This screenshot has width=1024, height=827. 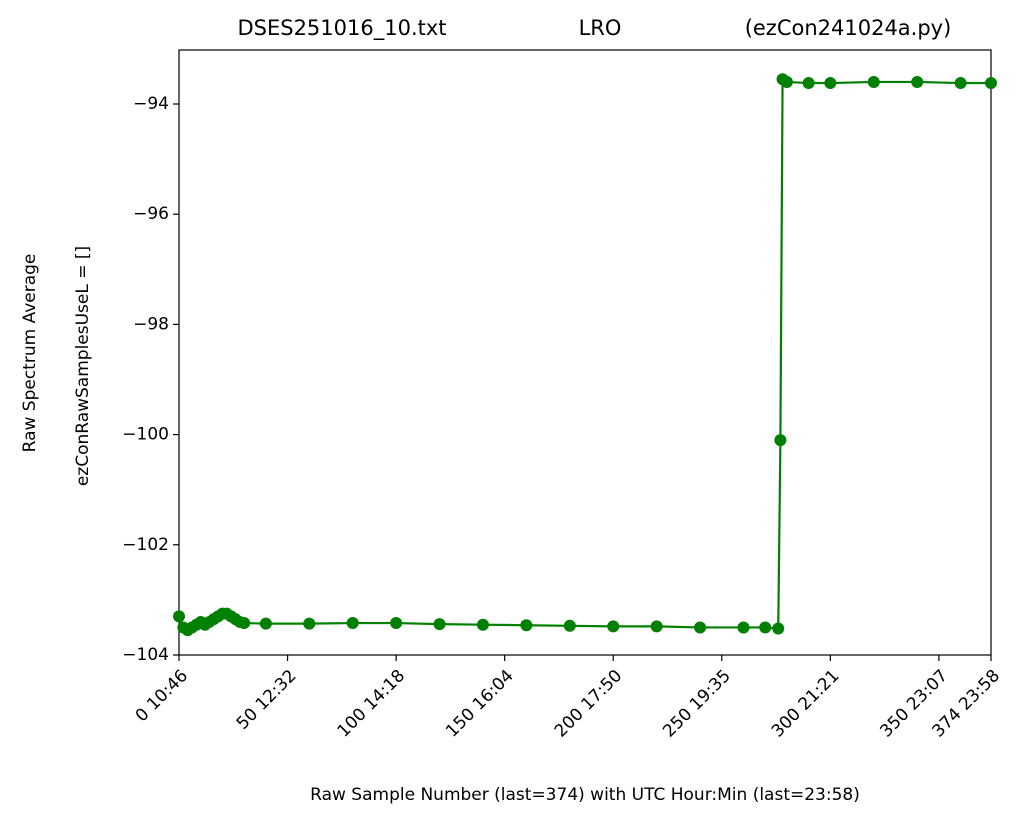 I want to click on x-tick-label: 50 12:32, so click(x=267, y=700).